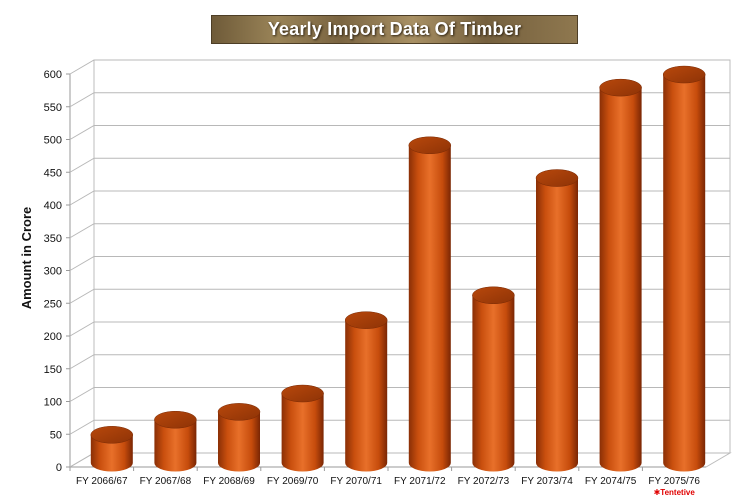  I want to click on x-tick-label: FY 2073/74, so click(547, 481).